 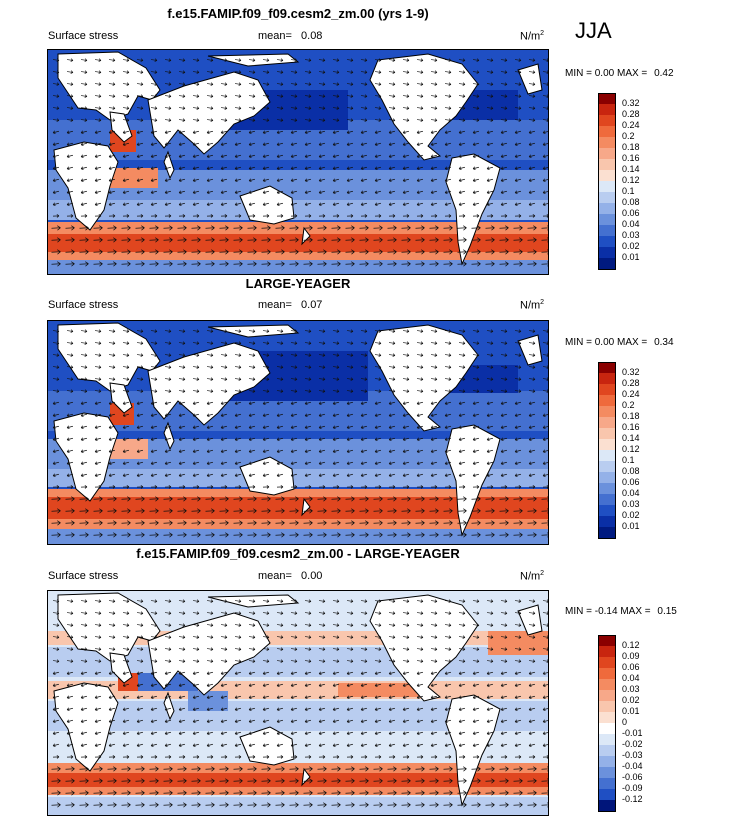 What do you see at coordinates (631, 114) in the screenshot?
I see `colorbar-tick-label: 0.28` at bounding box center [631, 114].